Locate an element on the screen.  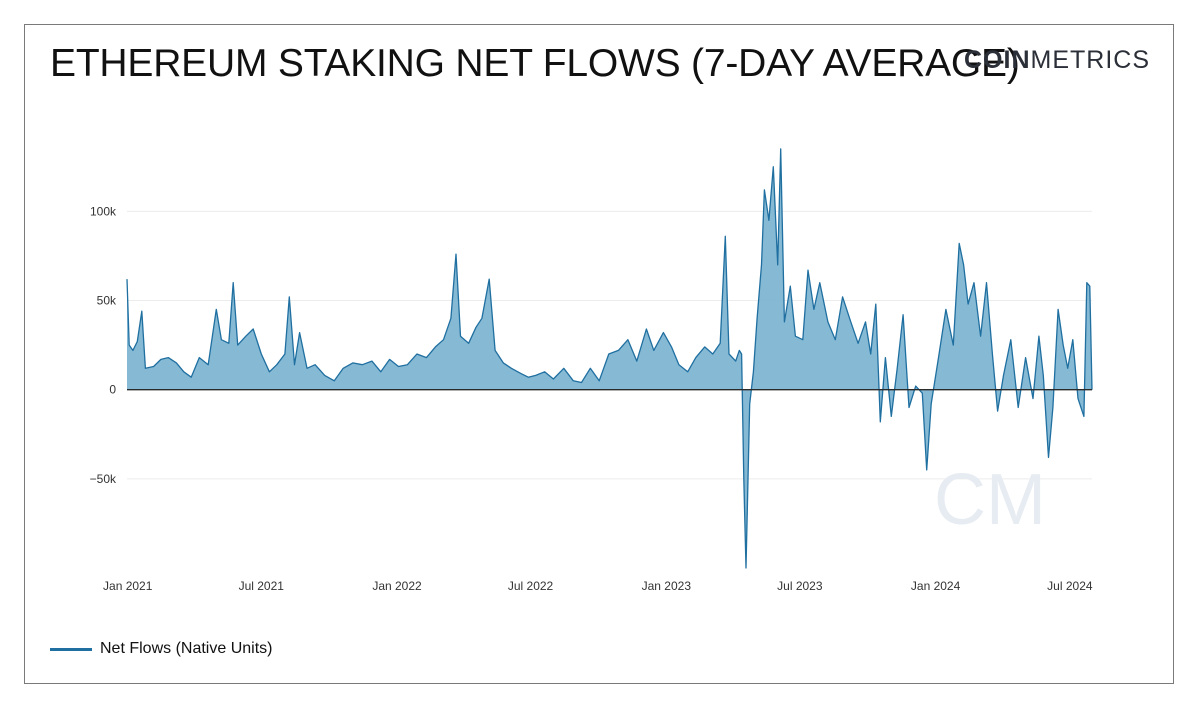
legend-swatch is located at coordinates (71, 649).